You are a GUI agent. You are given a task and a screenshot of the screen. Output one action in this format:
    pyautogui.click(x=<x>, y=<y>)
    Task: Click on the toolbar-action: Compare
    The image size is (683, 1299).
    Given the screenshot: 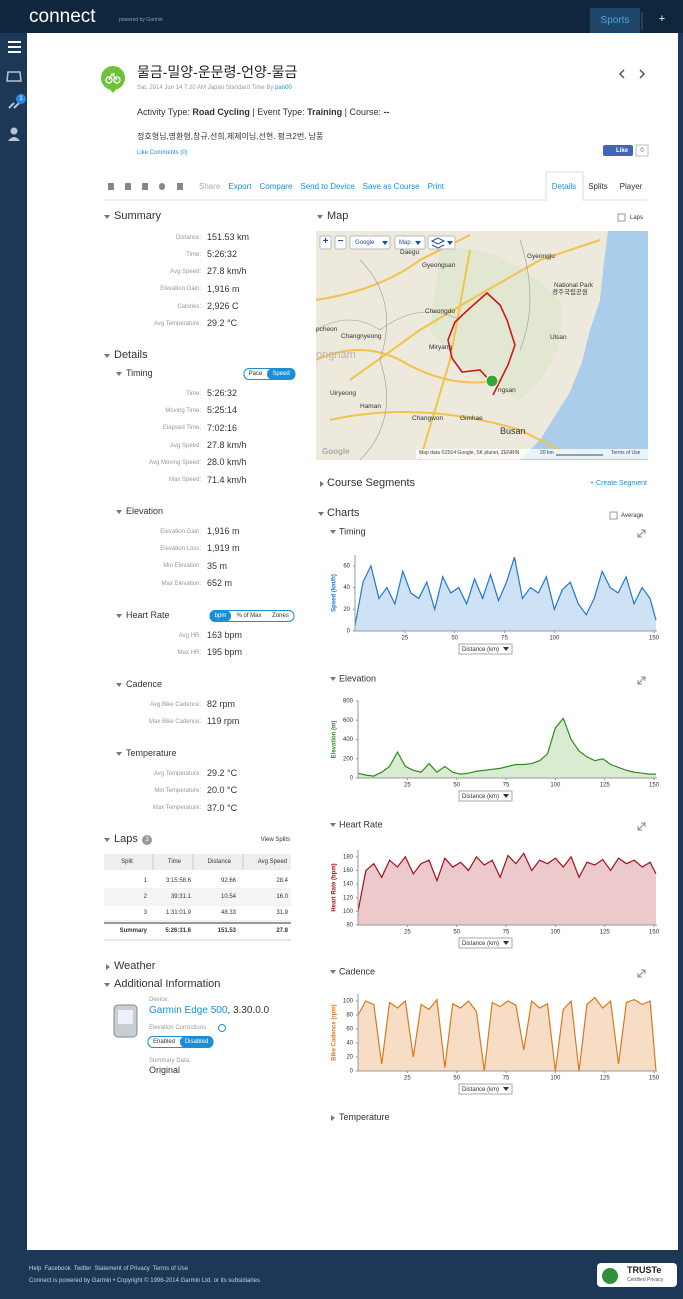 What is the action you would take?
    pyautogui.click(x=276, y=186)
    